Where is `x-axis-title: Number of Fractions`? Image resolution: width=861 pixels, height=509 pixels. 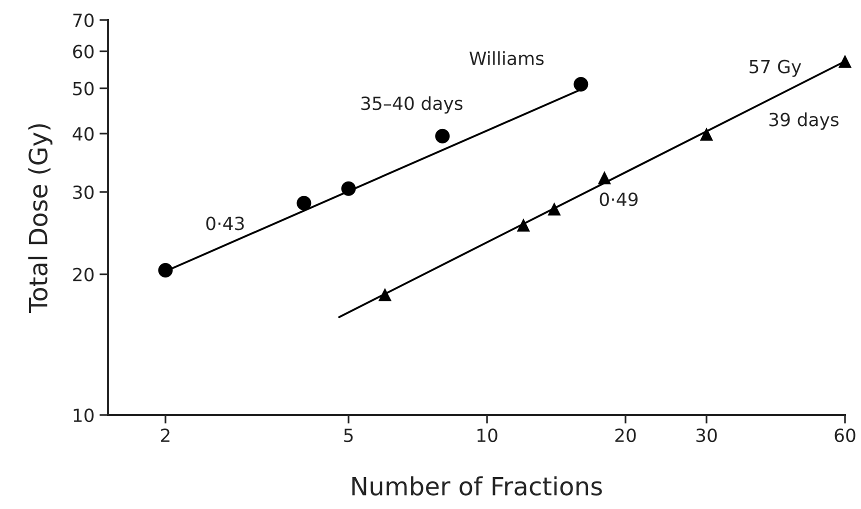 x-axis-title: Number of Fractions is located at coordinates (477, 486).